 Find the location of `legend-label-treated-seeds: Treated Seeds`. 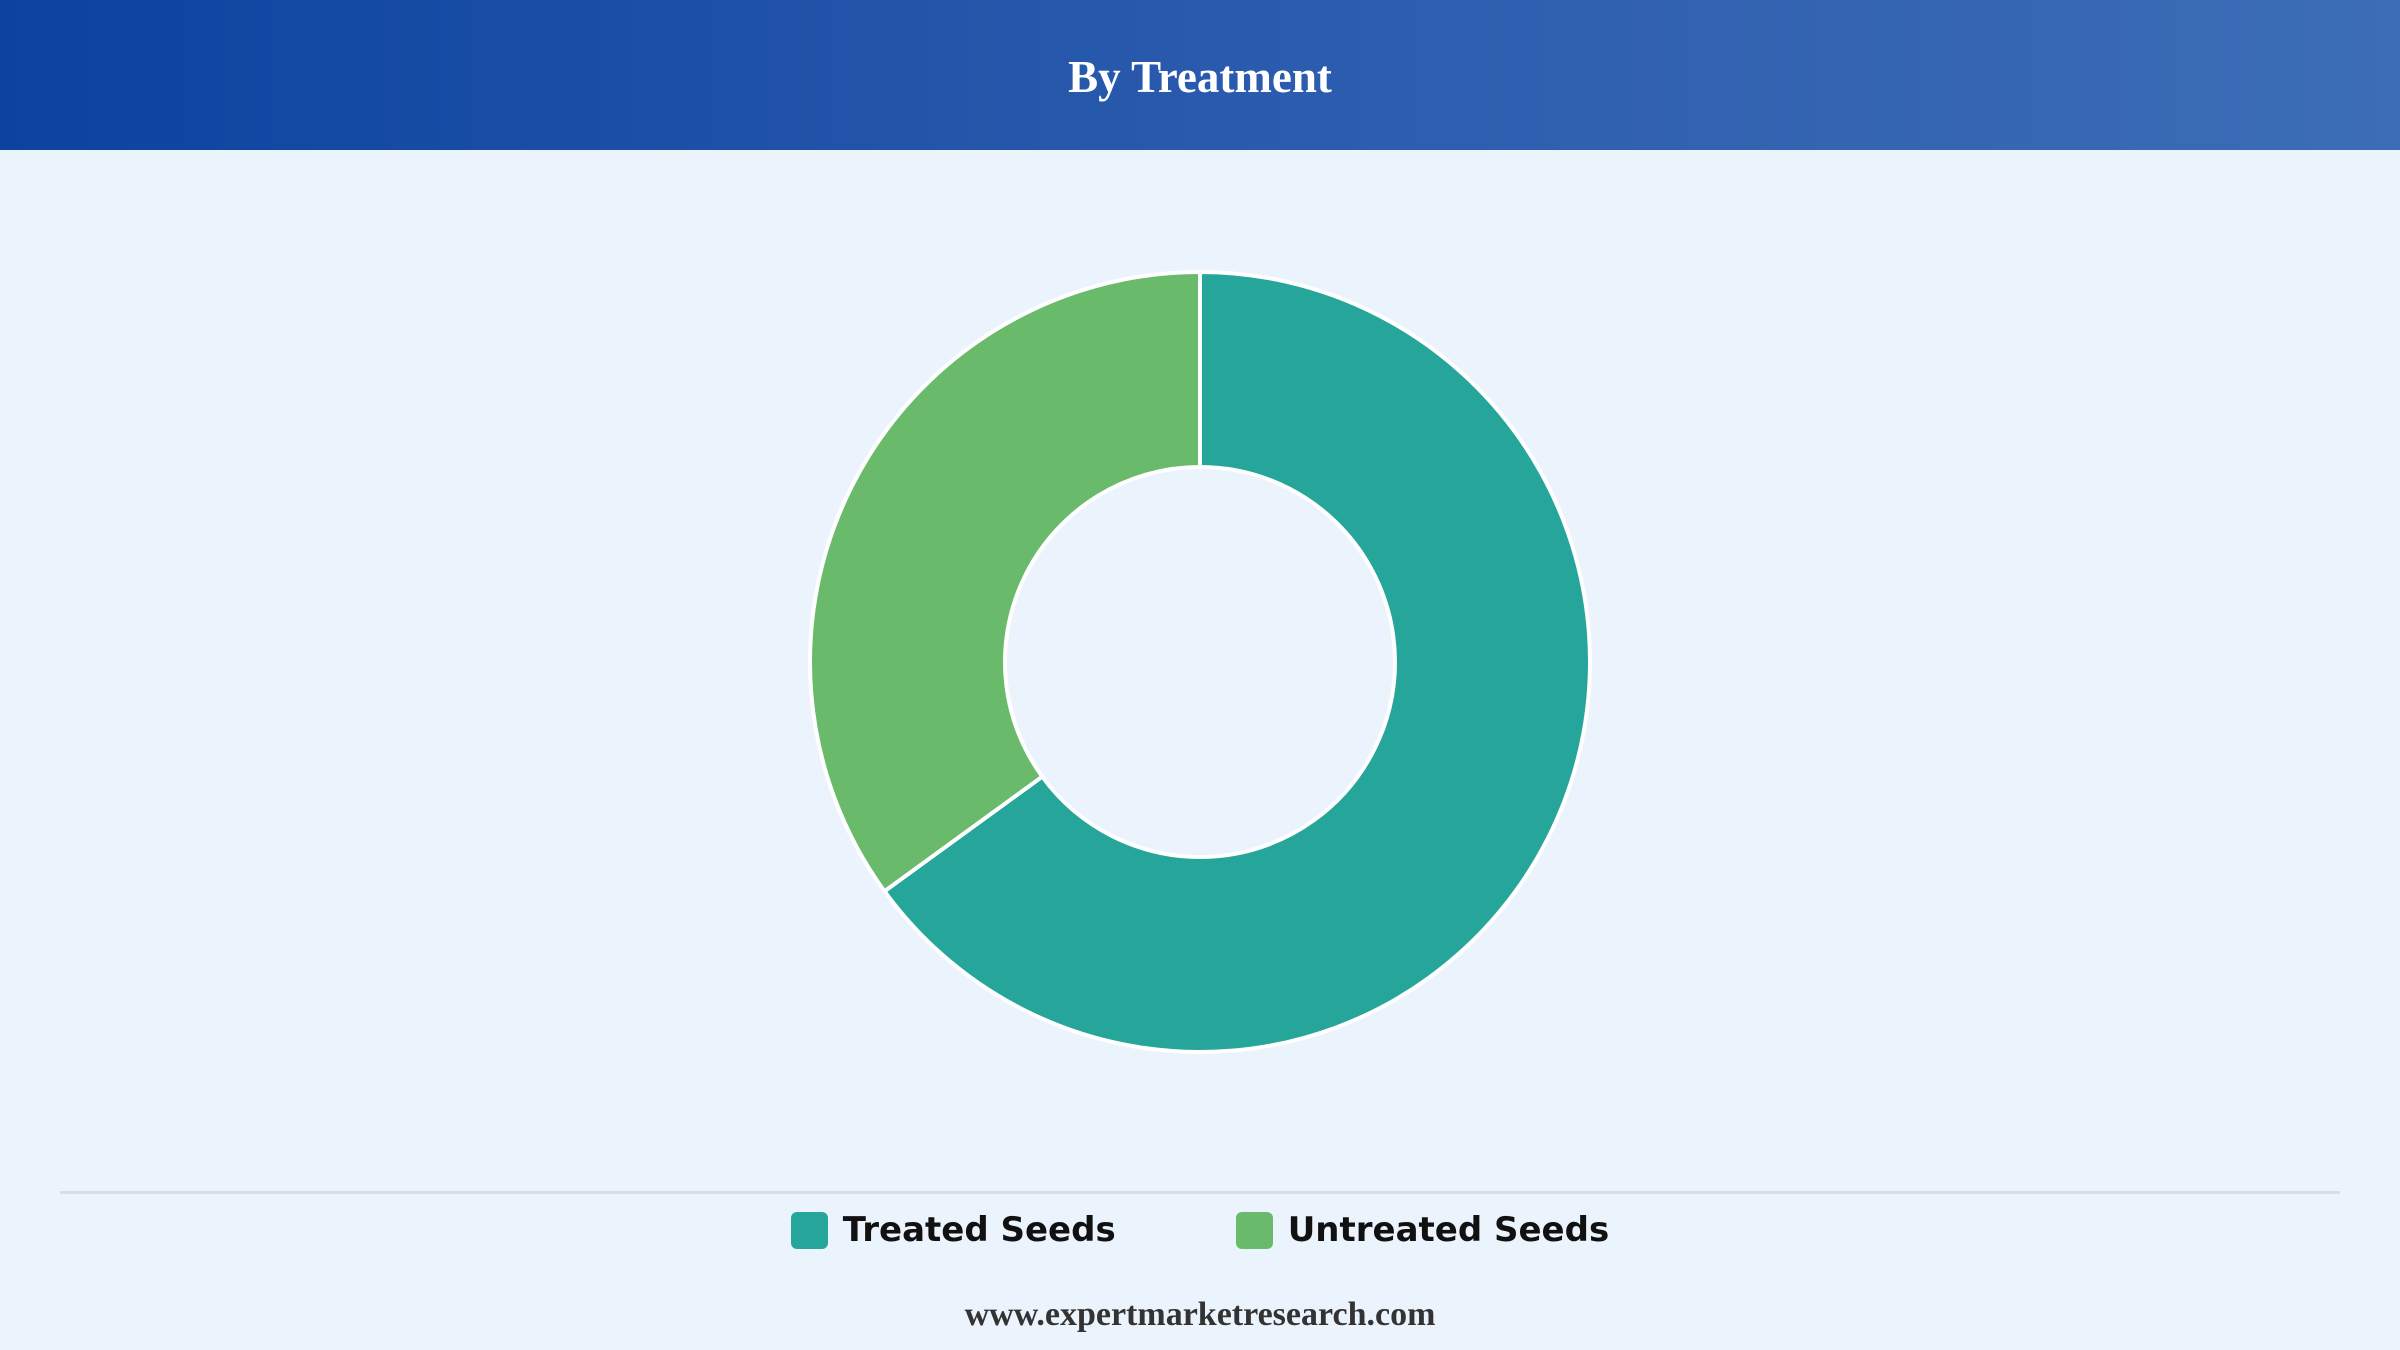

legend-label-treated-seeds: Treated Seeds is located at coordinates (979, 1230).